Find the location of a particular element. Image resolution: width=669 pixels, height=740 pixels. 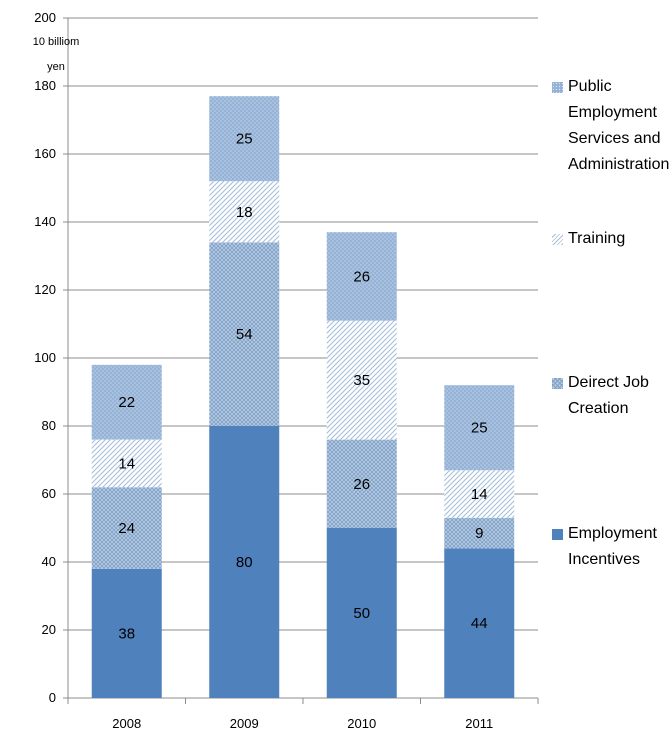

legend-swatch-direct-job-creation is located at coordinates (557, 383).